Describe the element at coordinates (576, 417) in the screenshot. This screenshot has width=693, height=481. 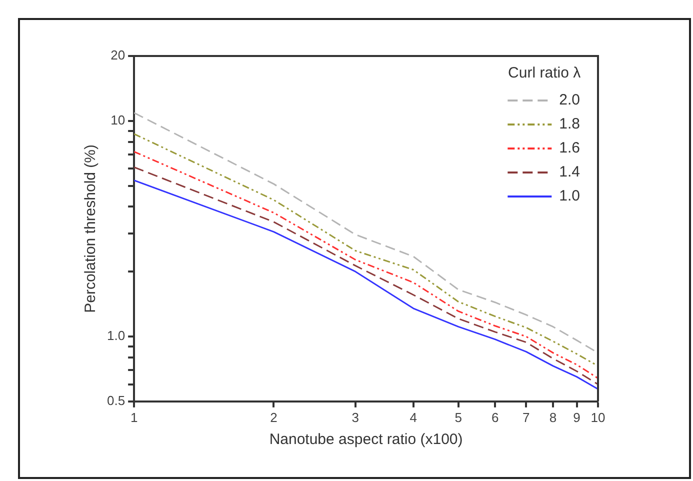
I see `x-tick-label: 9` at that location.